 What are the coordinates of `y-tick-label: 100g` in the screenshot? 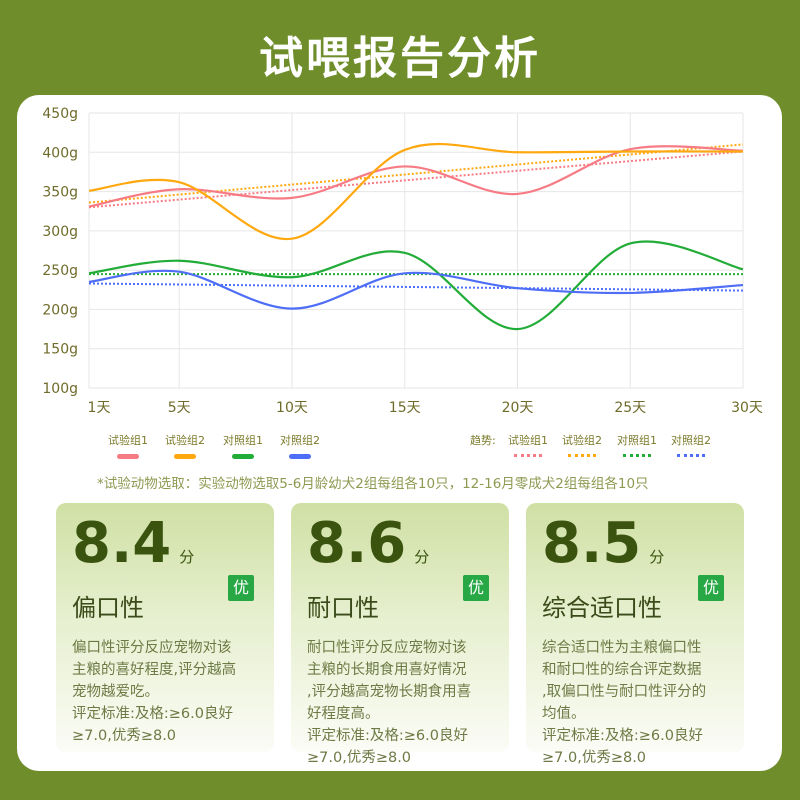 It's located at (60, 389).